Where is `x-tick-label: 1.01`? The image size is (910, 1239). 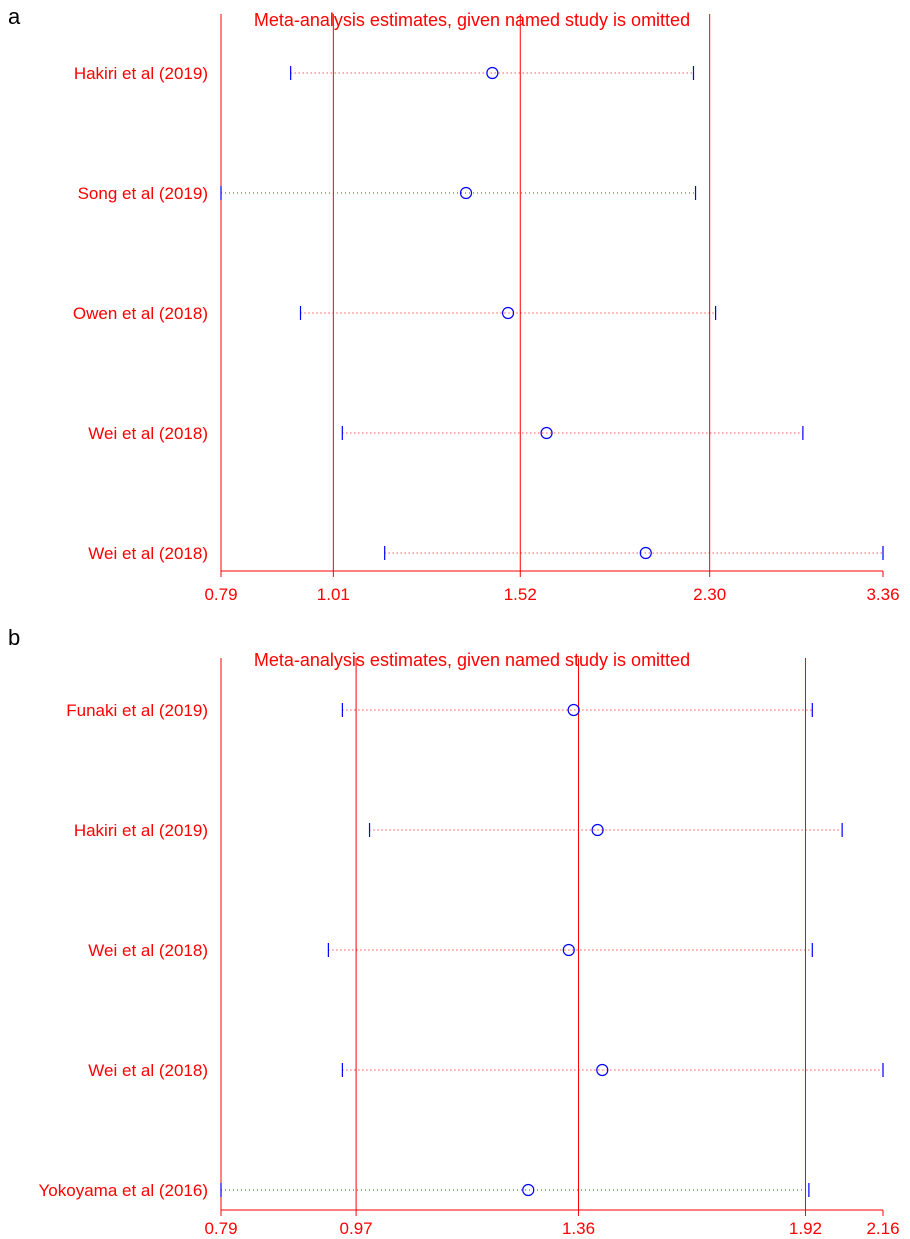 x-tick-label: 1.01 is located at coordinates (333, 594).